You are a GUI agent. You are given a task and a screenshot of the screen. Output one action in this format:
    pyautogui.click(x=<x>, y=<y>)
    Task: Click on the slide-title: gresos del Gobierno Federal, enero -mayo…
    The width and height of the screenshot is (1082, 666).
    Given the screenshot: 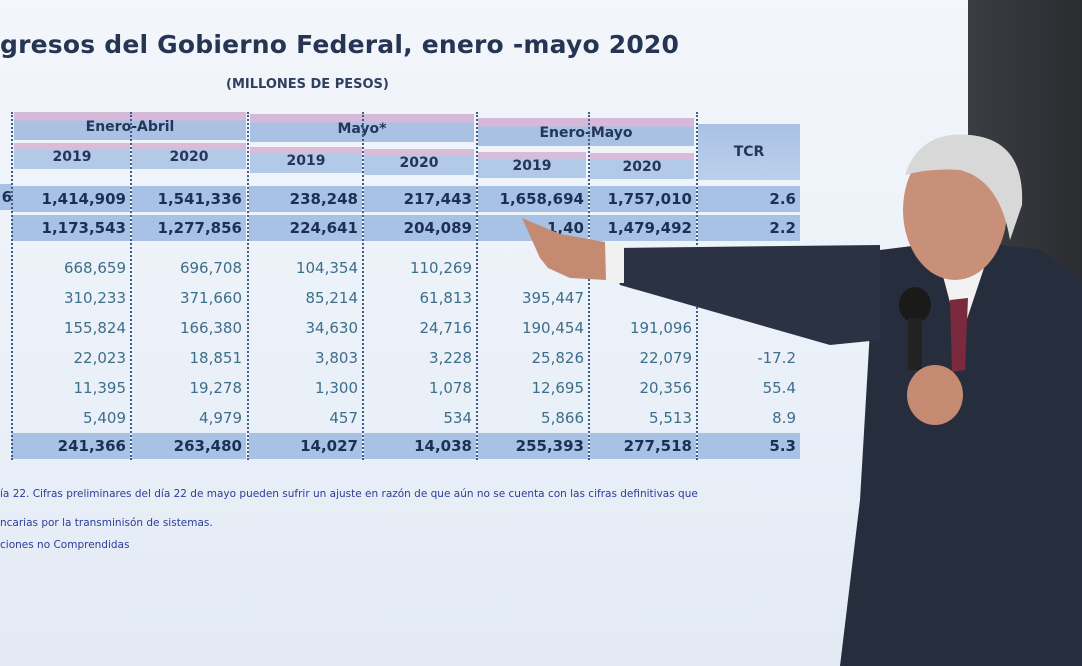 What is the action you would take?
    pyautogui.click(x=340, y=44)
    